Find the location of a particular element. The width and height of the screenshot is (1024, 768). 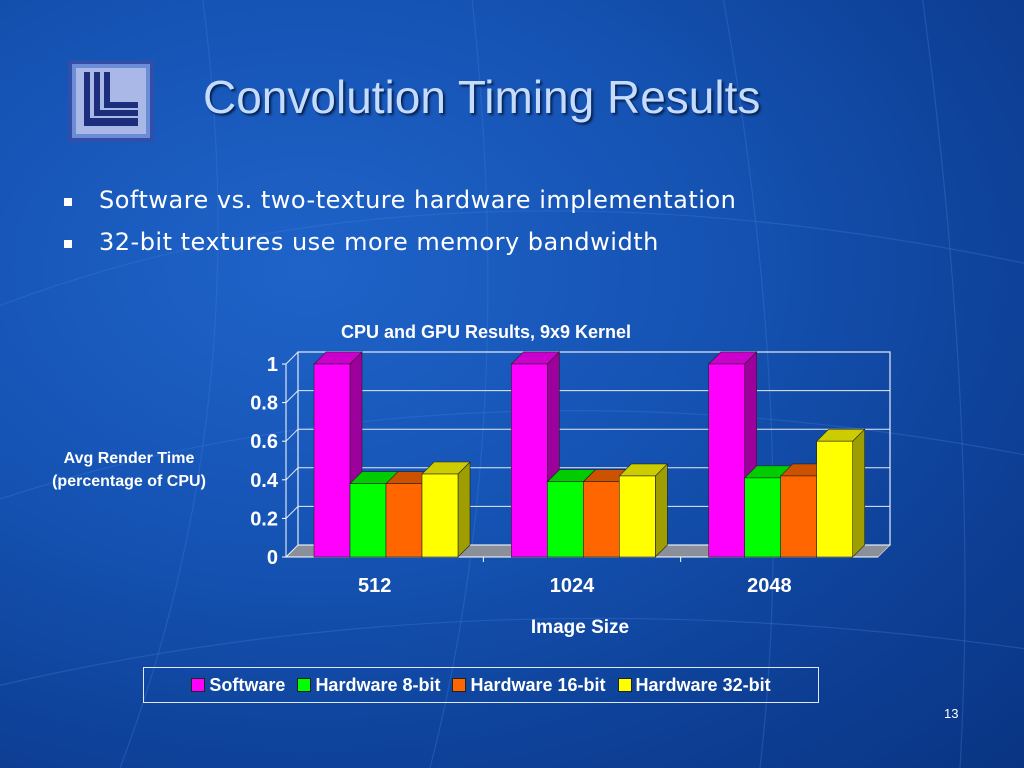

logo is located at coordinates (111, 101).